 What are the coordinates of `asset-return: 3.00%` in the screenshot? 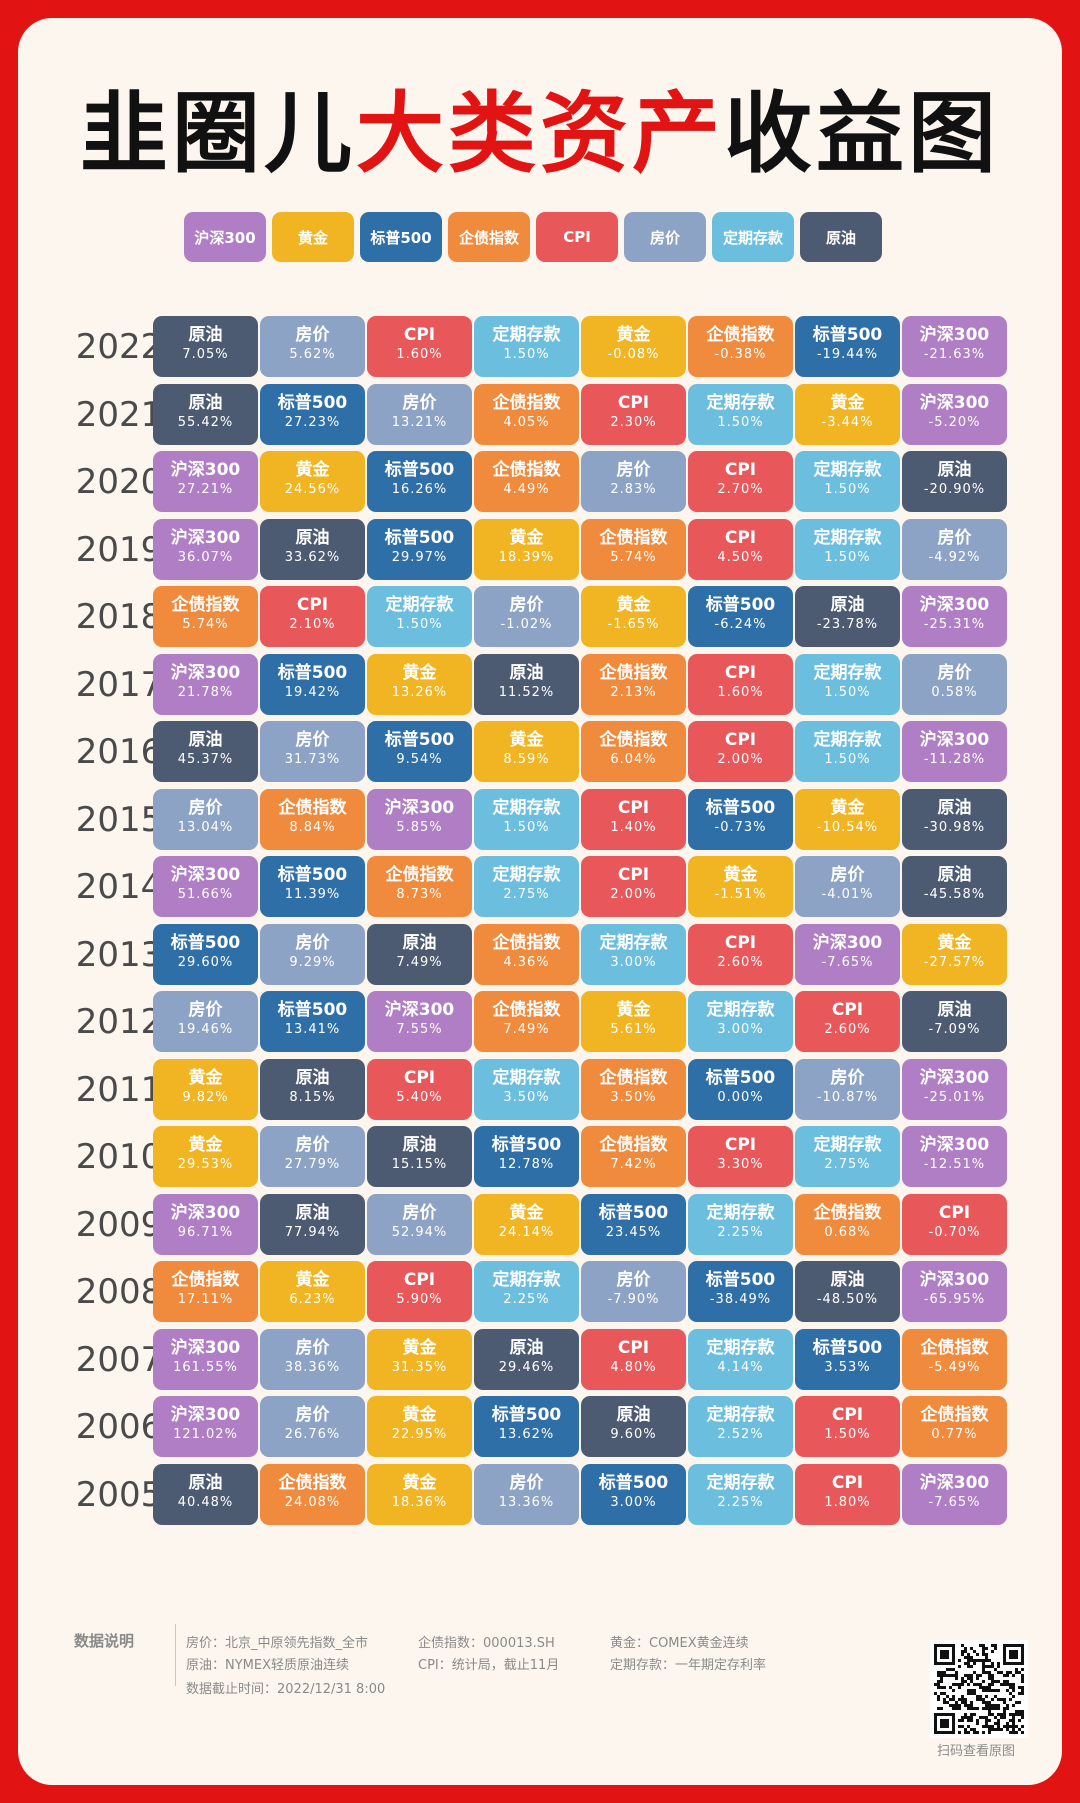 It's located at (633, 1502).